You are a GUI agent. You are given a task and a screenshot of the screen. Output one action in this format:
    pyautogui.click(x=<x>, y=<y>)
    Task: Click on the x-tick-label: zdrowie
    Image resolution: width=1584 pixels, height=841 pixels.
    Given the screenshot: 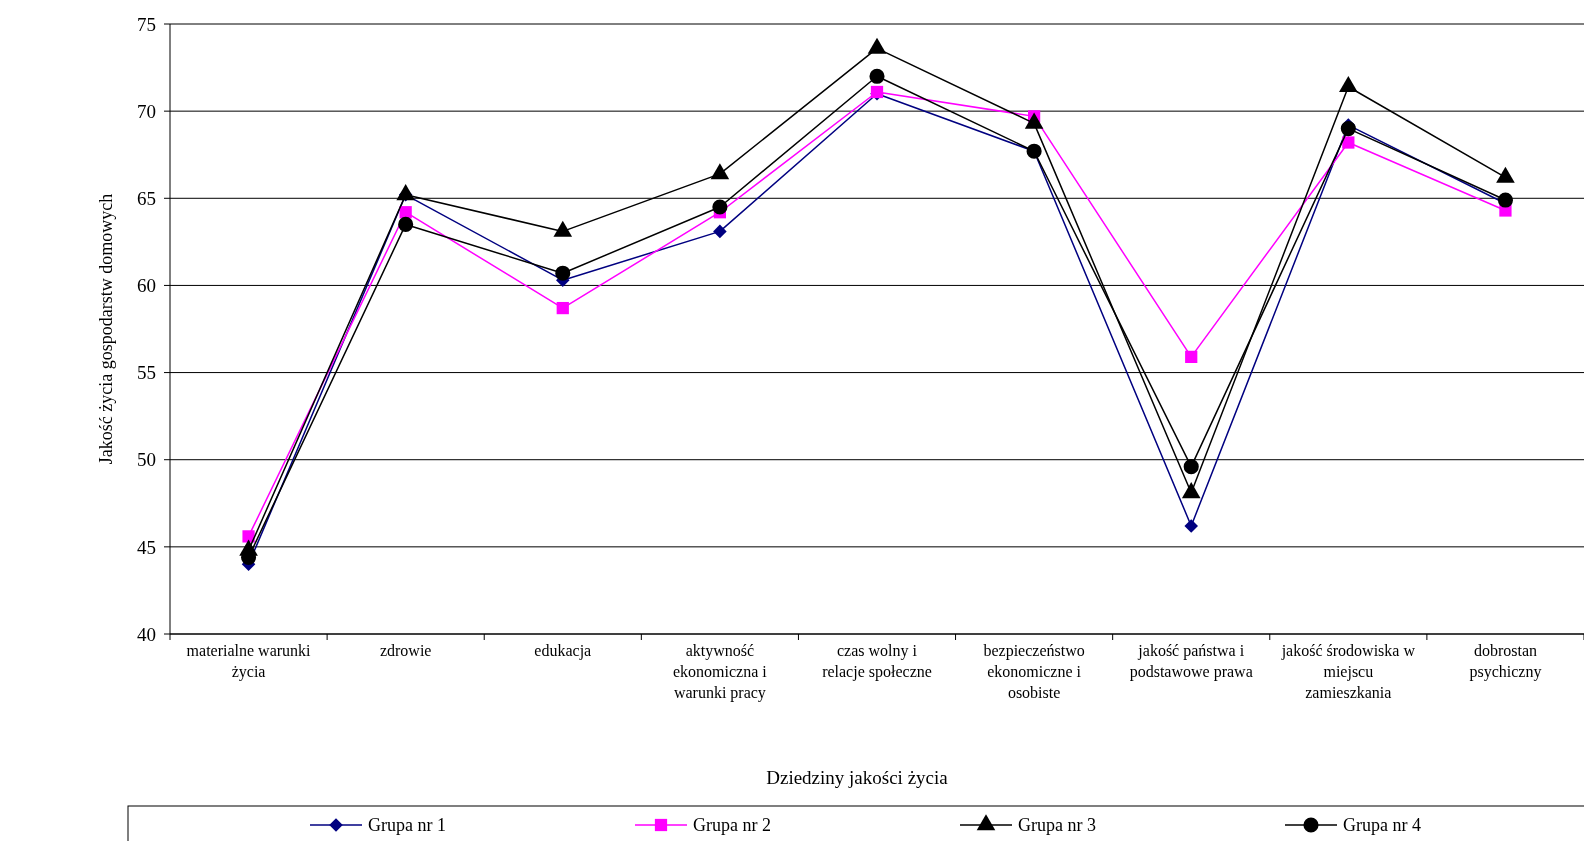 What is the action you would take?
    pyautogui.click(x=405, y=650)
    